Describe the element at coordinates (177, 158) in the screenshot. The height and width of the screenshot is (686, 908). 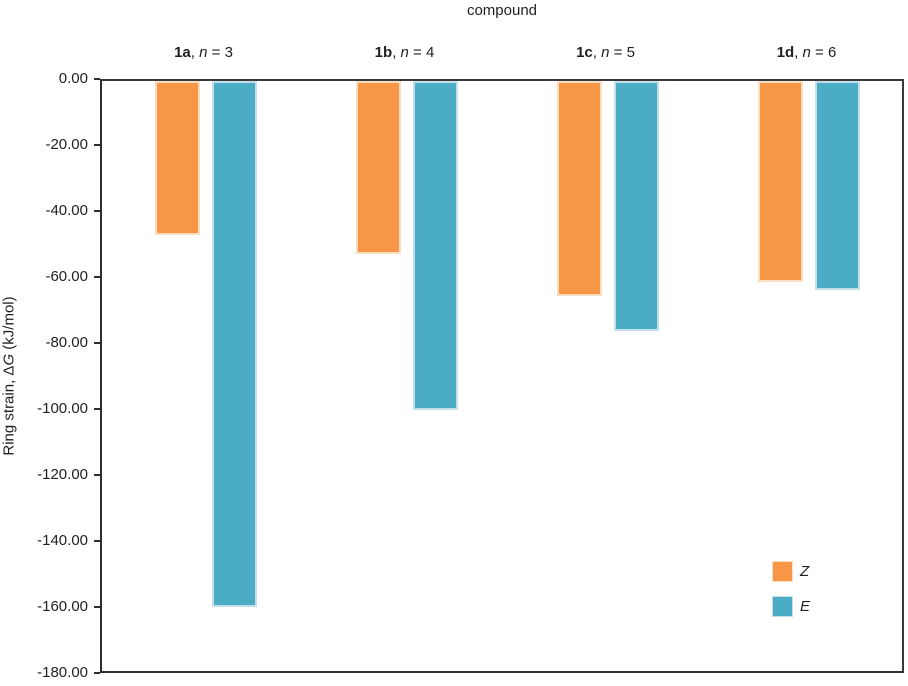
I see `bar-Z-1a` at that location.